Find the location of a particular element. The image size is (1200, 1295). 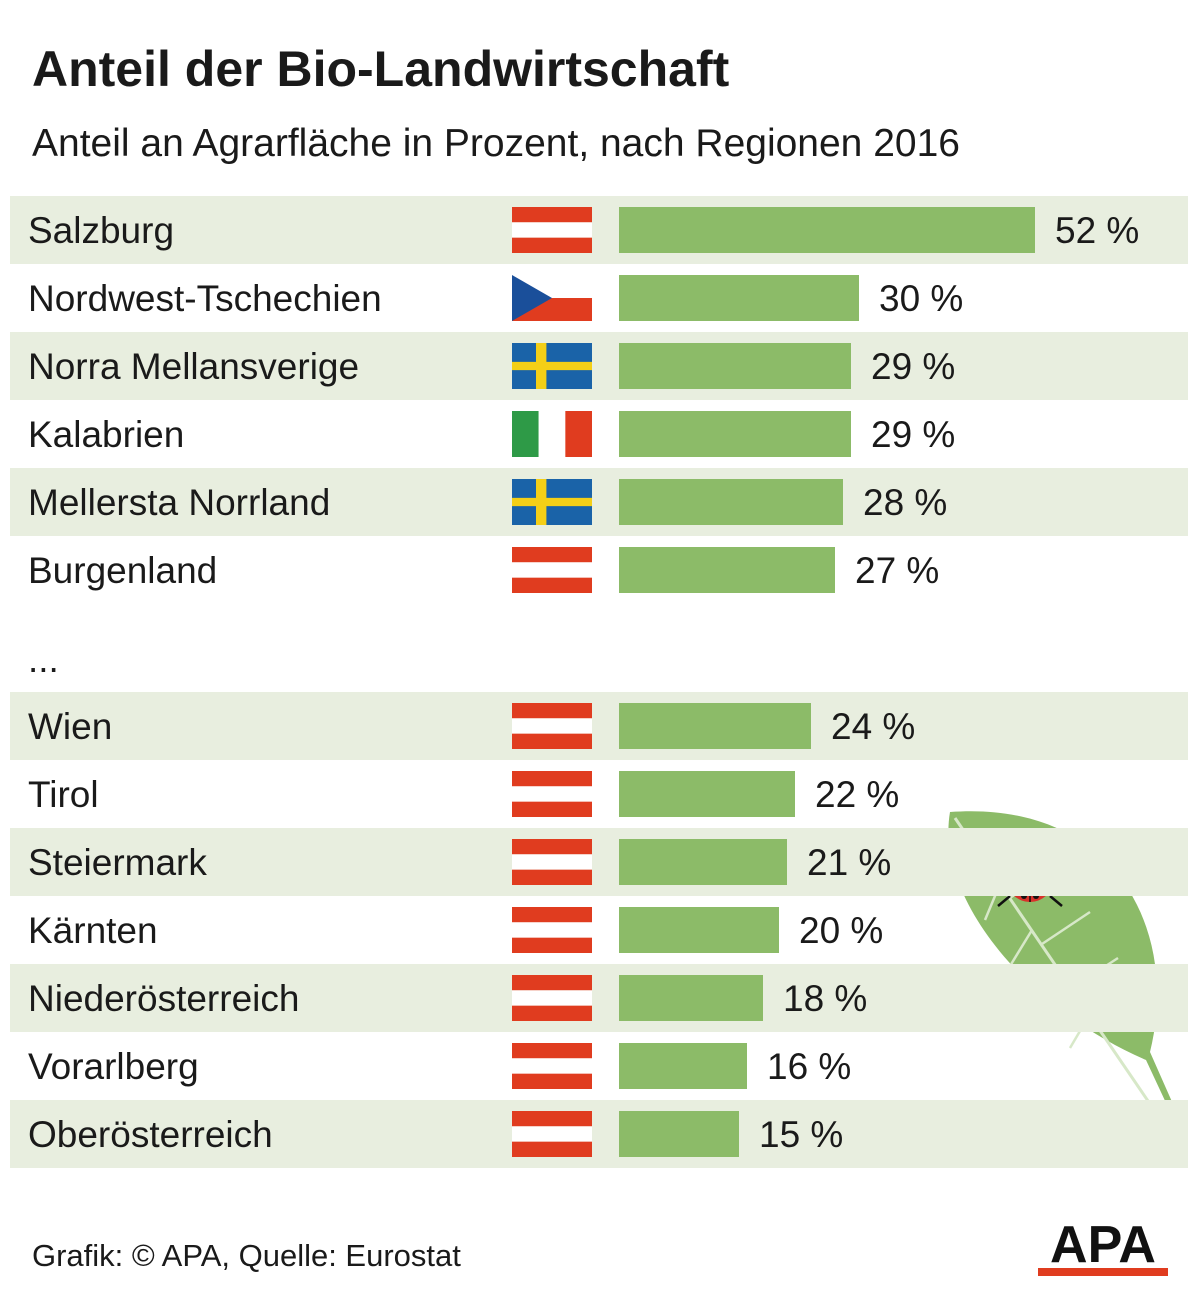

chart-row: Tirol 22 % is located at coordinates (463, 794).